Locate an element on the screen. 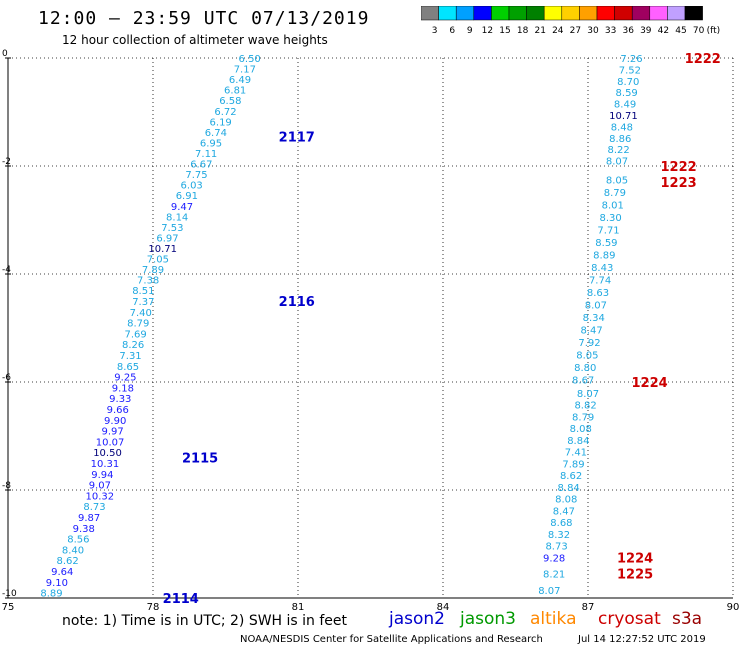 Image resolution: width=740 pixels, height=650 pixels. legend-s3a: s3a is located at coordinates (687, 619).